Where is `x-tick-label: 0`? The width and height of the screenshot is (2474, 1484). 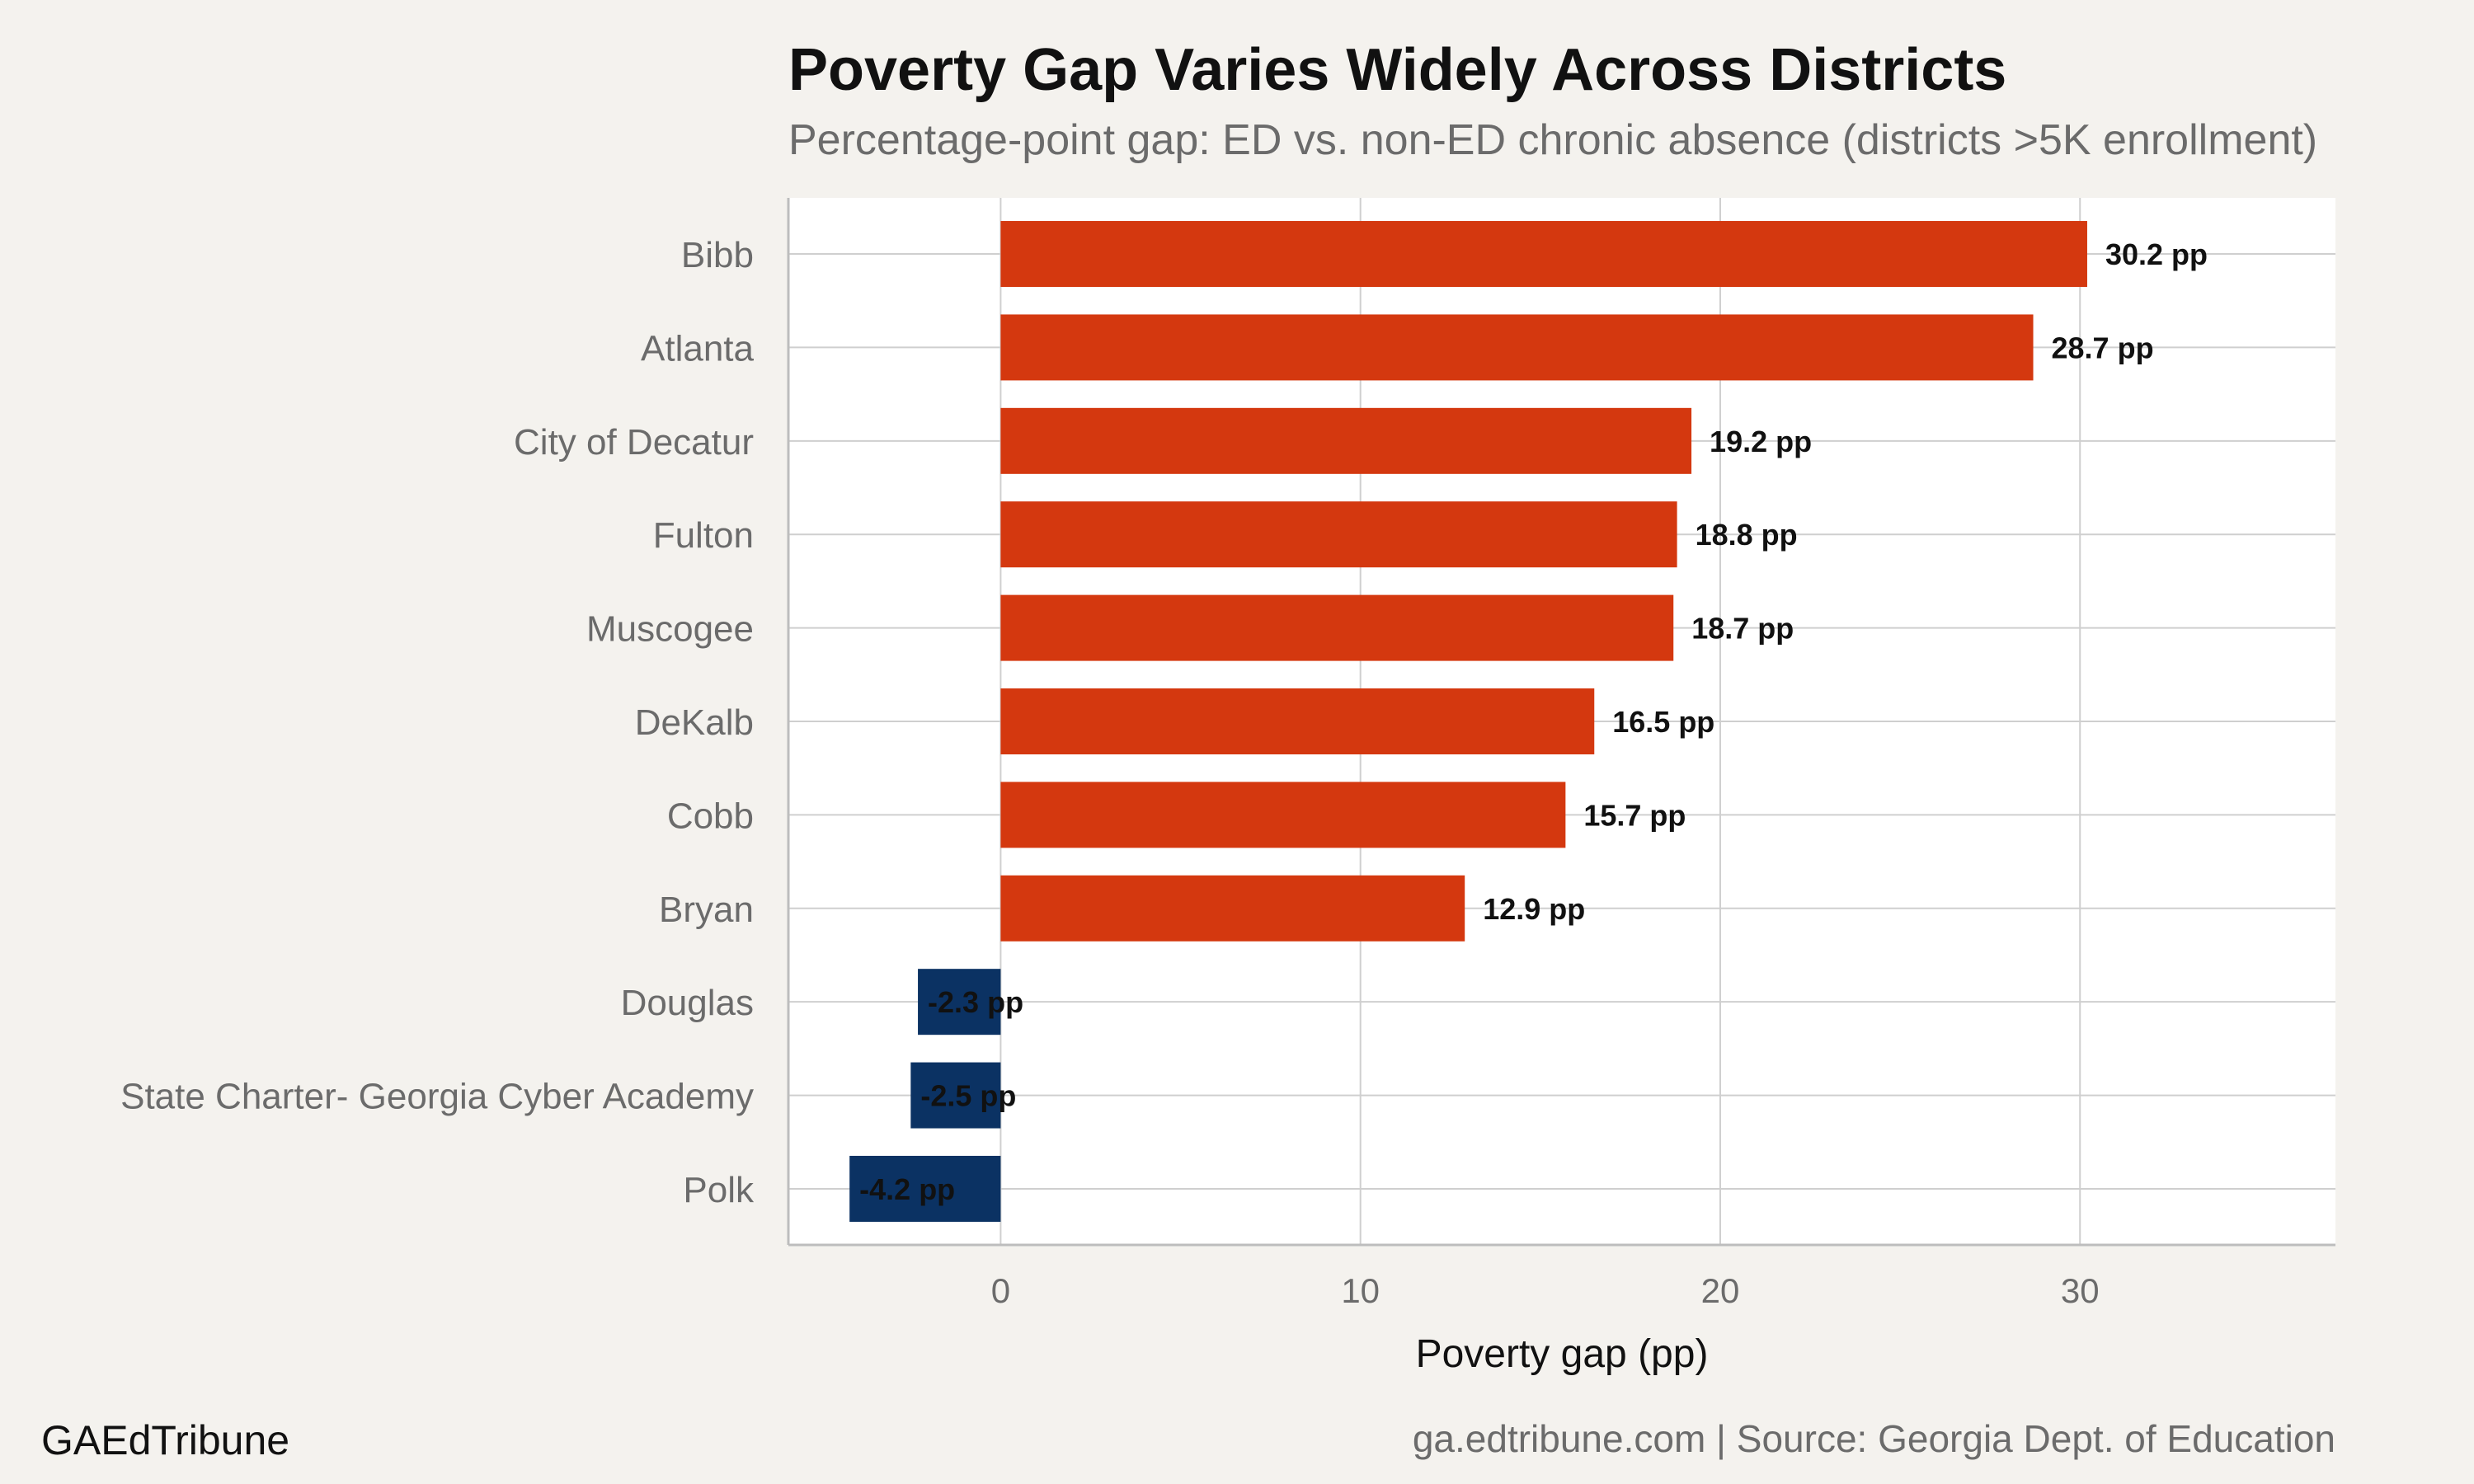
x-tick-label: 0 is located at coordinates (1000, 1290).